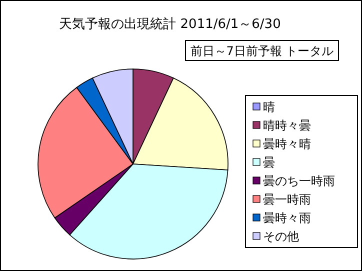  I want to click on chart-title: 天気予報の出現統計 2011/6/1～6/30, so click(170, 24).